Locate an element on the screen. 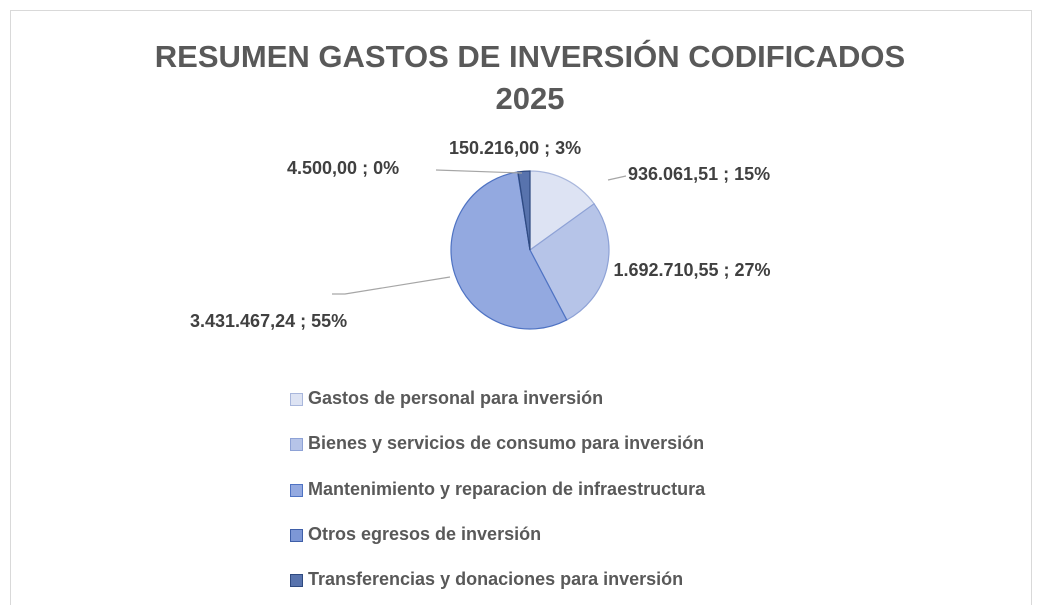 The height and width of the screenshot is (605, 1042). data-label: 3.431.467,24 ; 55% is located at coordinates (269, 321).